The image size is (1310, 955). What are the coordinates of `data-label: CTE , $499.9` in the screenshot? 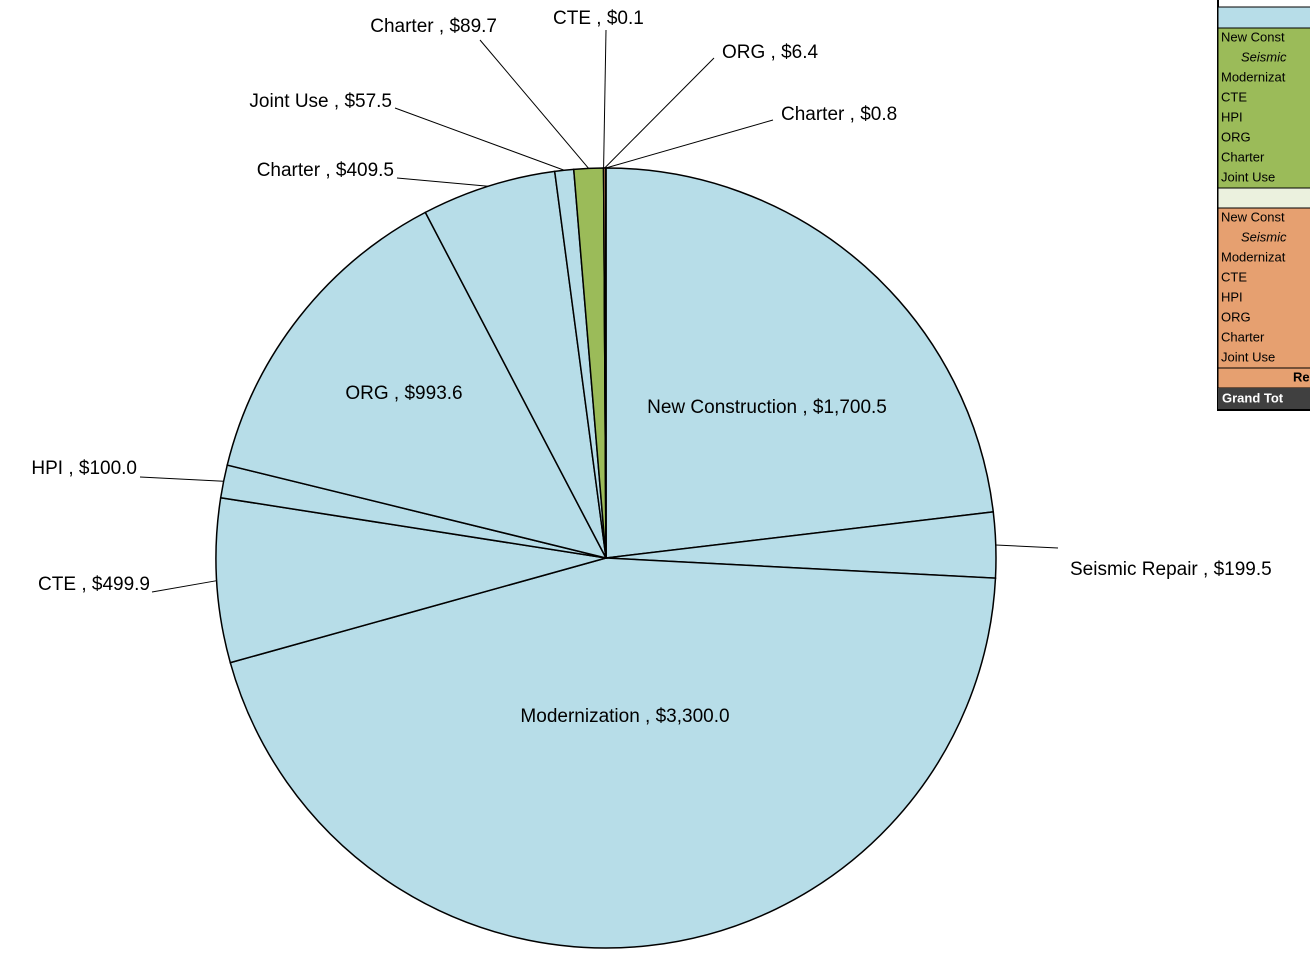 It's located at (94, 584).